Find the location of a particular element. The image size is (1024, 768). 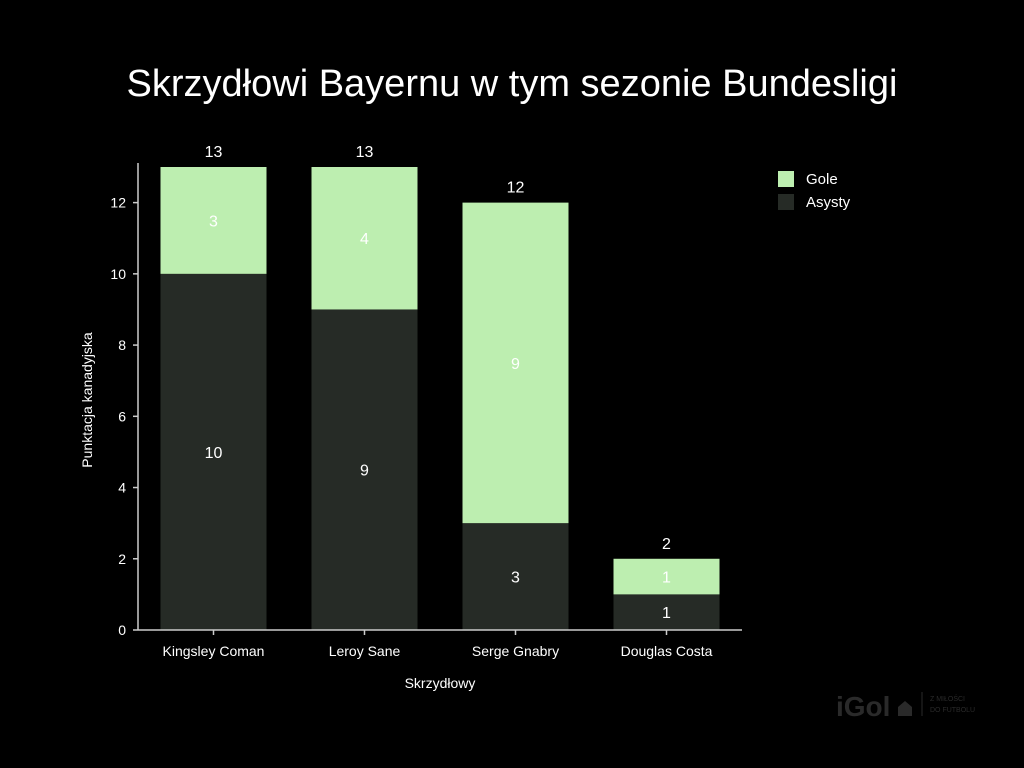

segment-value-label: 4 is located at coordinates (364, 239).